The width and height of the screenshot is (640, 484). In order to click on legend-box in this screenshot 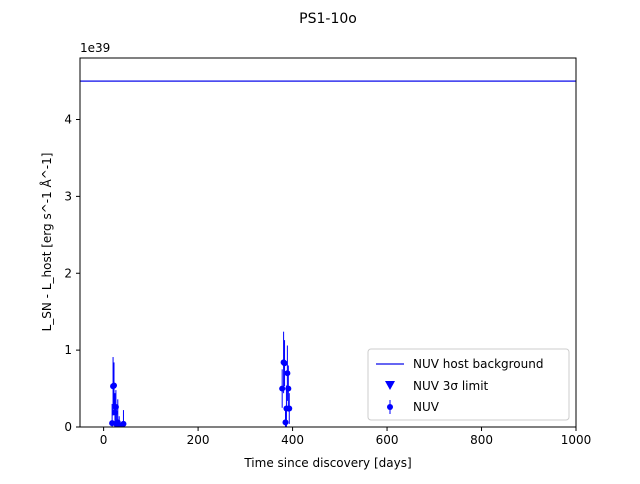, I will do `click(468, 384)`.